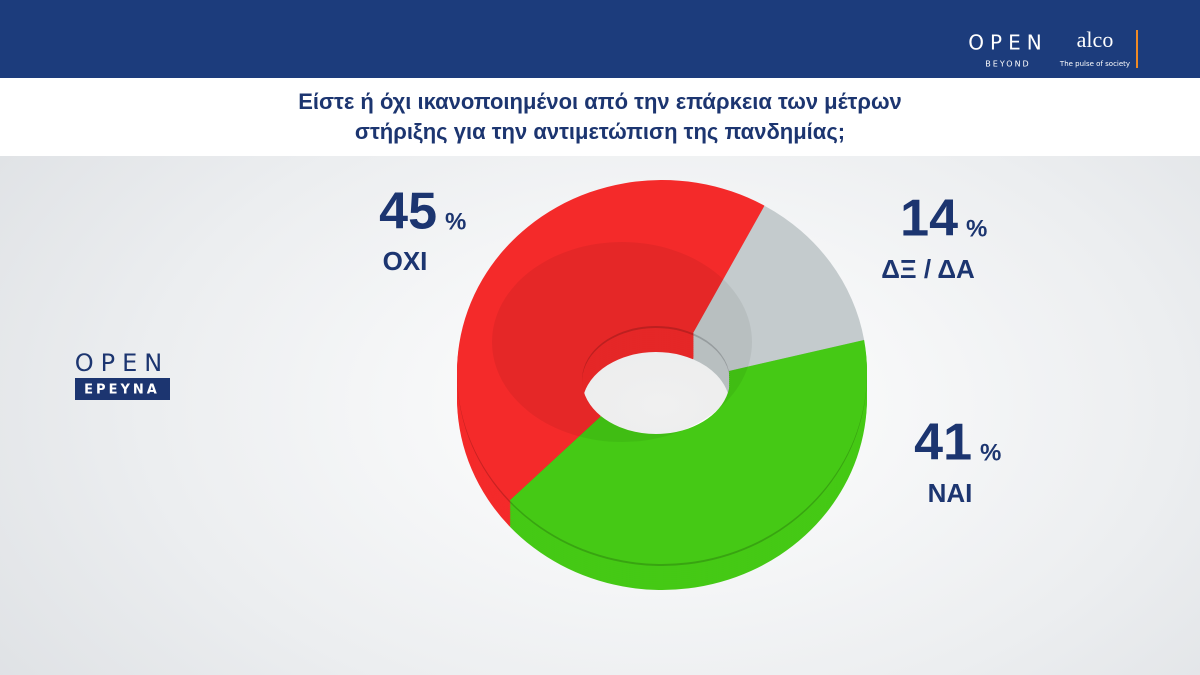 The height and width of the screenshot is (675, 1200). What do you see at coordinates (408, 212) in the screenshot?
I see `value-label: 45` at bounding box center [408, 212].